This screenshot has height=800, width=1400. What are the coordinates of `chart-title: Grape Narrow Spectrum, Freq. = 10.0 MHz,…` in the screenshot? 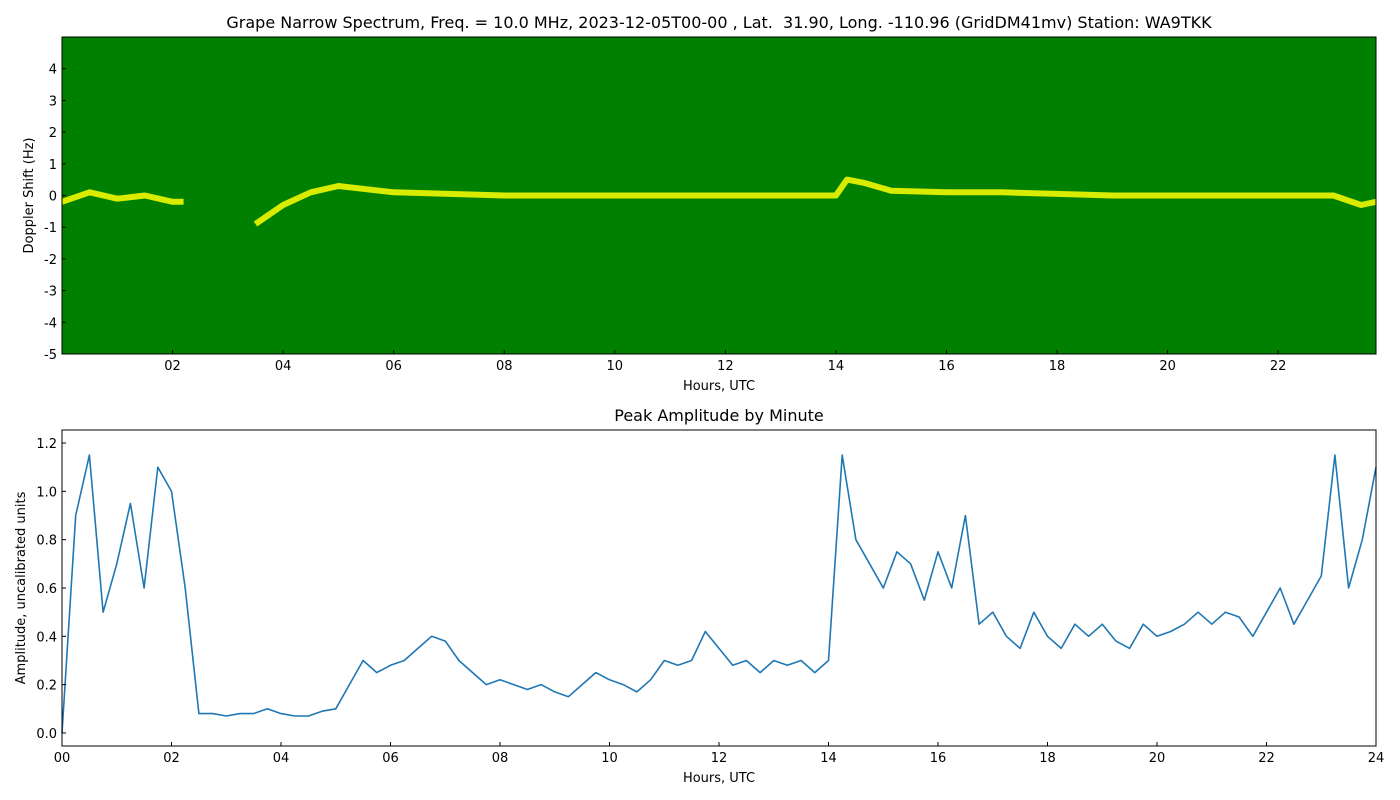 It's located at (719, 22).